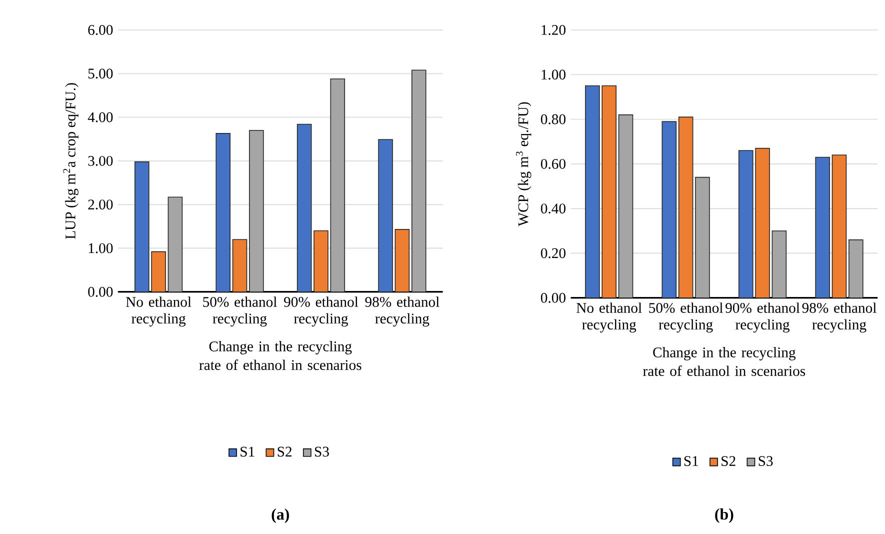 This screenshot has height=534, width=885. I want to click on y-tick-label: 4.00, so click(100, 117).